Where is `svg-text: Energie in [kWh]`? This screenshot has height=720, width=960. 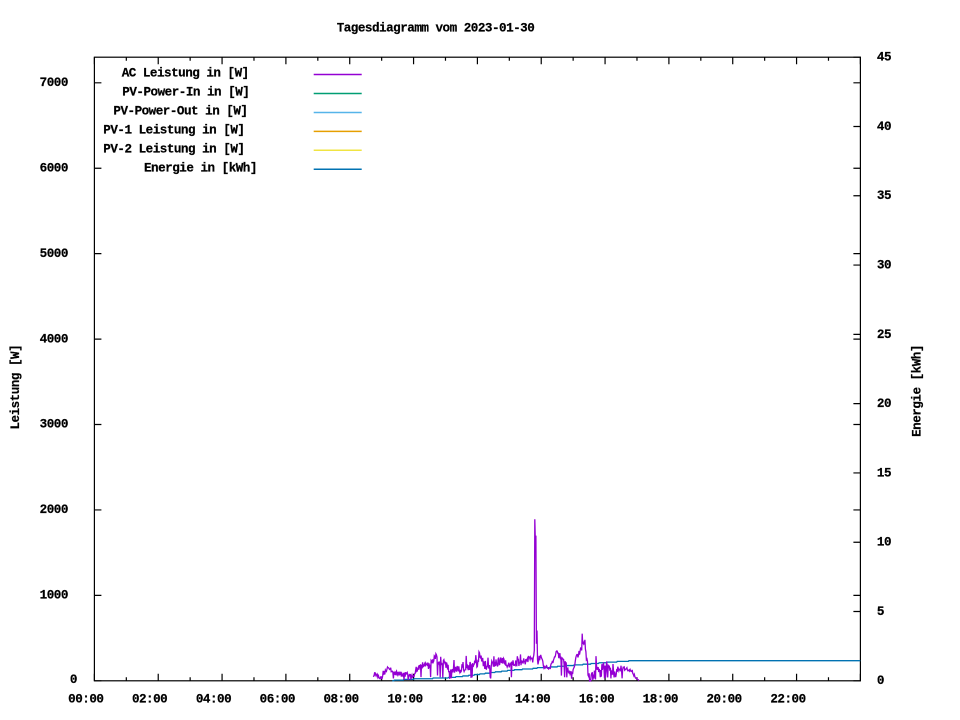
svg-text: Energie in [kWh] is located at coordinates (200, 168).